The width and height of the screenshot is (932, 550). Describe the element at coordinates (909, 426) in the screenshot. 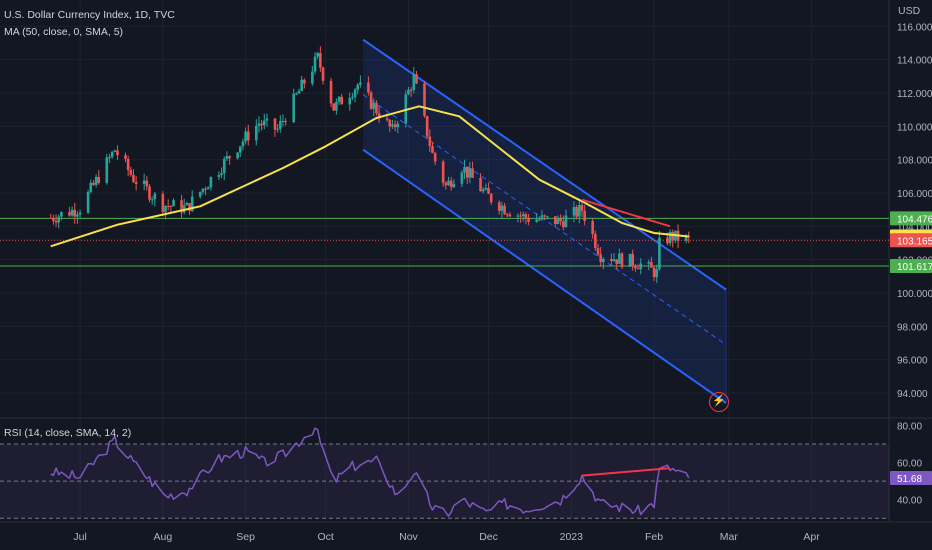

I see `rsi-tick-label: 80.00` at that location.